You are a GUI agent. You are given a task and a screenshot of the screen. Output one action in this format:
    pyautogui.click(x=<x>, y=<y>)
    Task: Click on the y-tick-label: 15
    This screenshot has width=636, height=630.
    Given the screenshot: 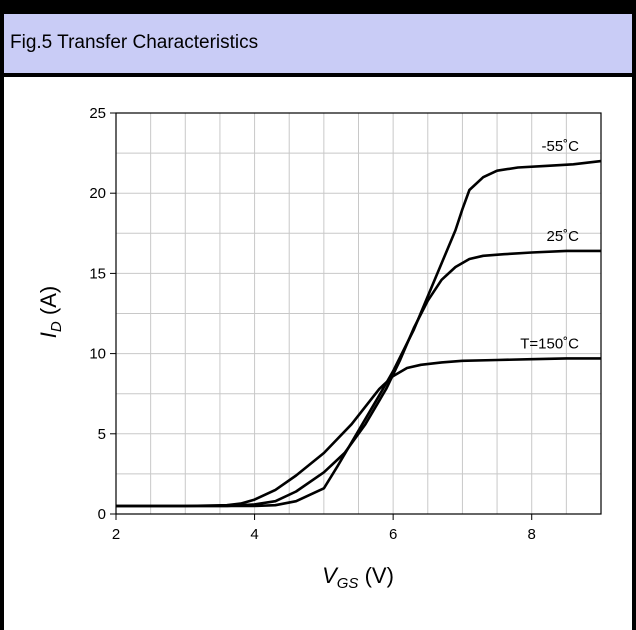 What is the action you would take?
    pyautogui.click(x=97, y=273)
    